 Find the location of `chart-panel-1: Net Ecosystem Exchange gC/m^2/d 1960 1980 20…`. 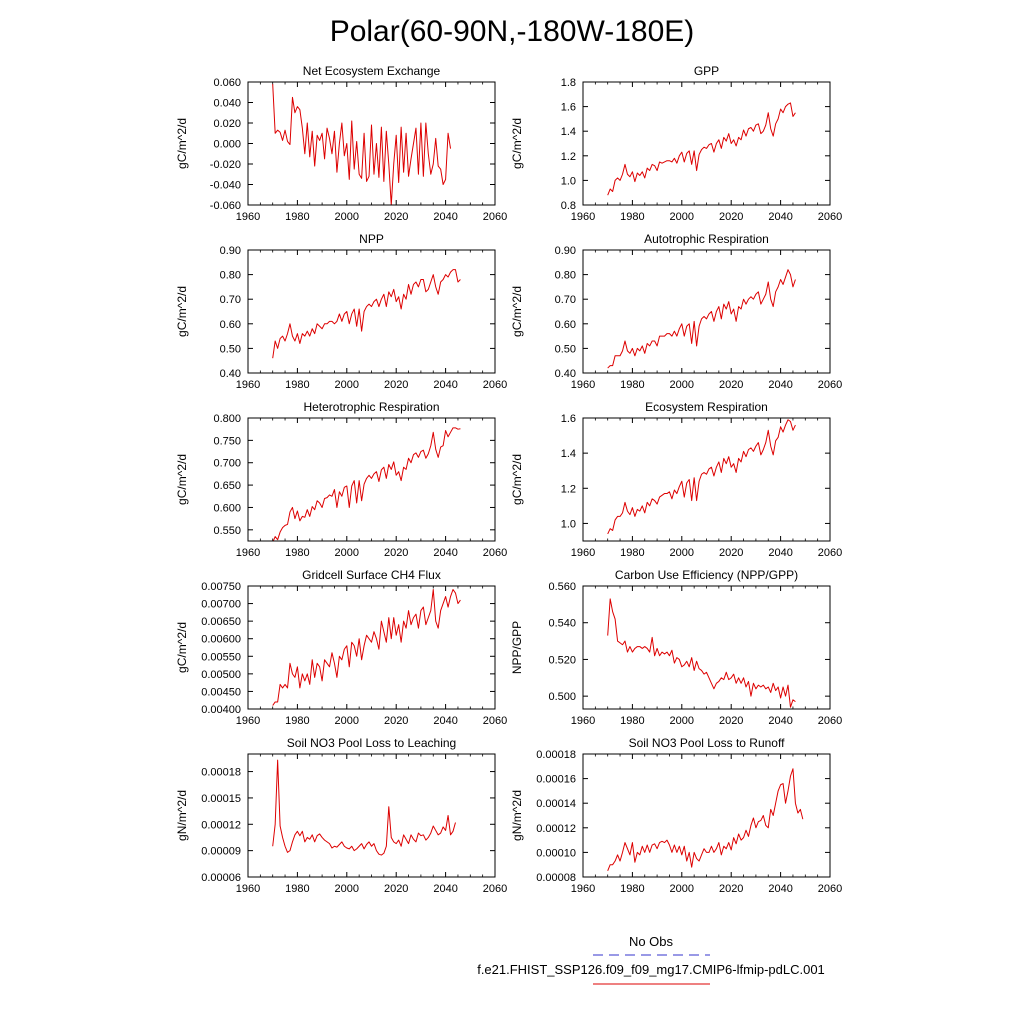

chart-panel-1: Net Ecosystem Exchange gC/m^2/d 1960 1980 20… is located at coordinates (341, 143).